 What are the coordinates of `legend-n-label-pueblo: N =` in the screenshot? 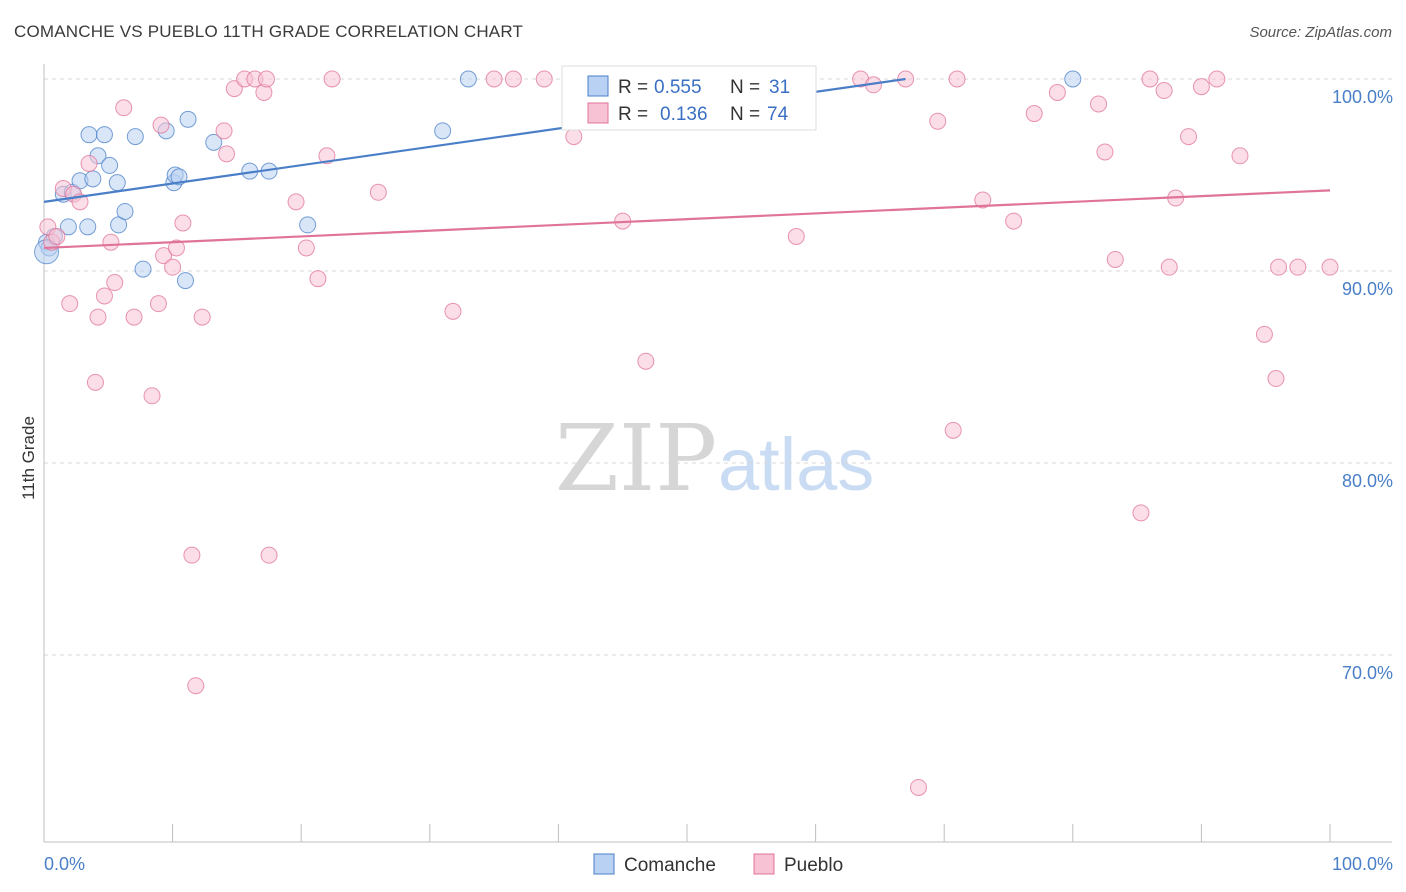 It's located at (745, 114).